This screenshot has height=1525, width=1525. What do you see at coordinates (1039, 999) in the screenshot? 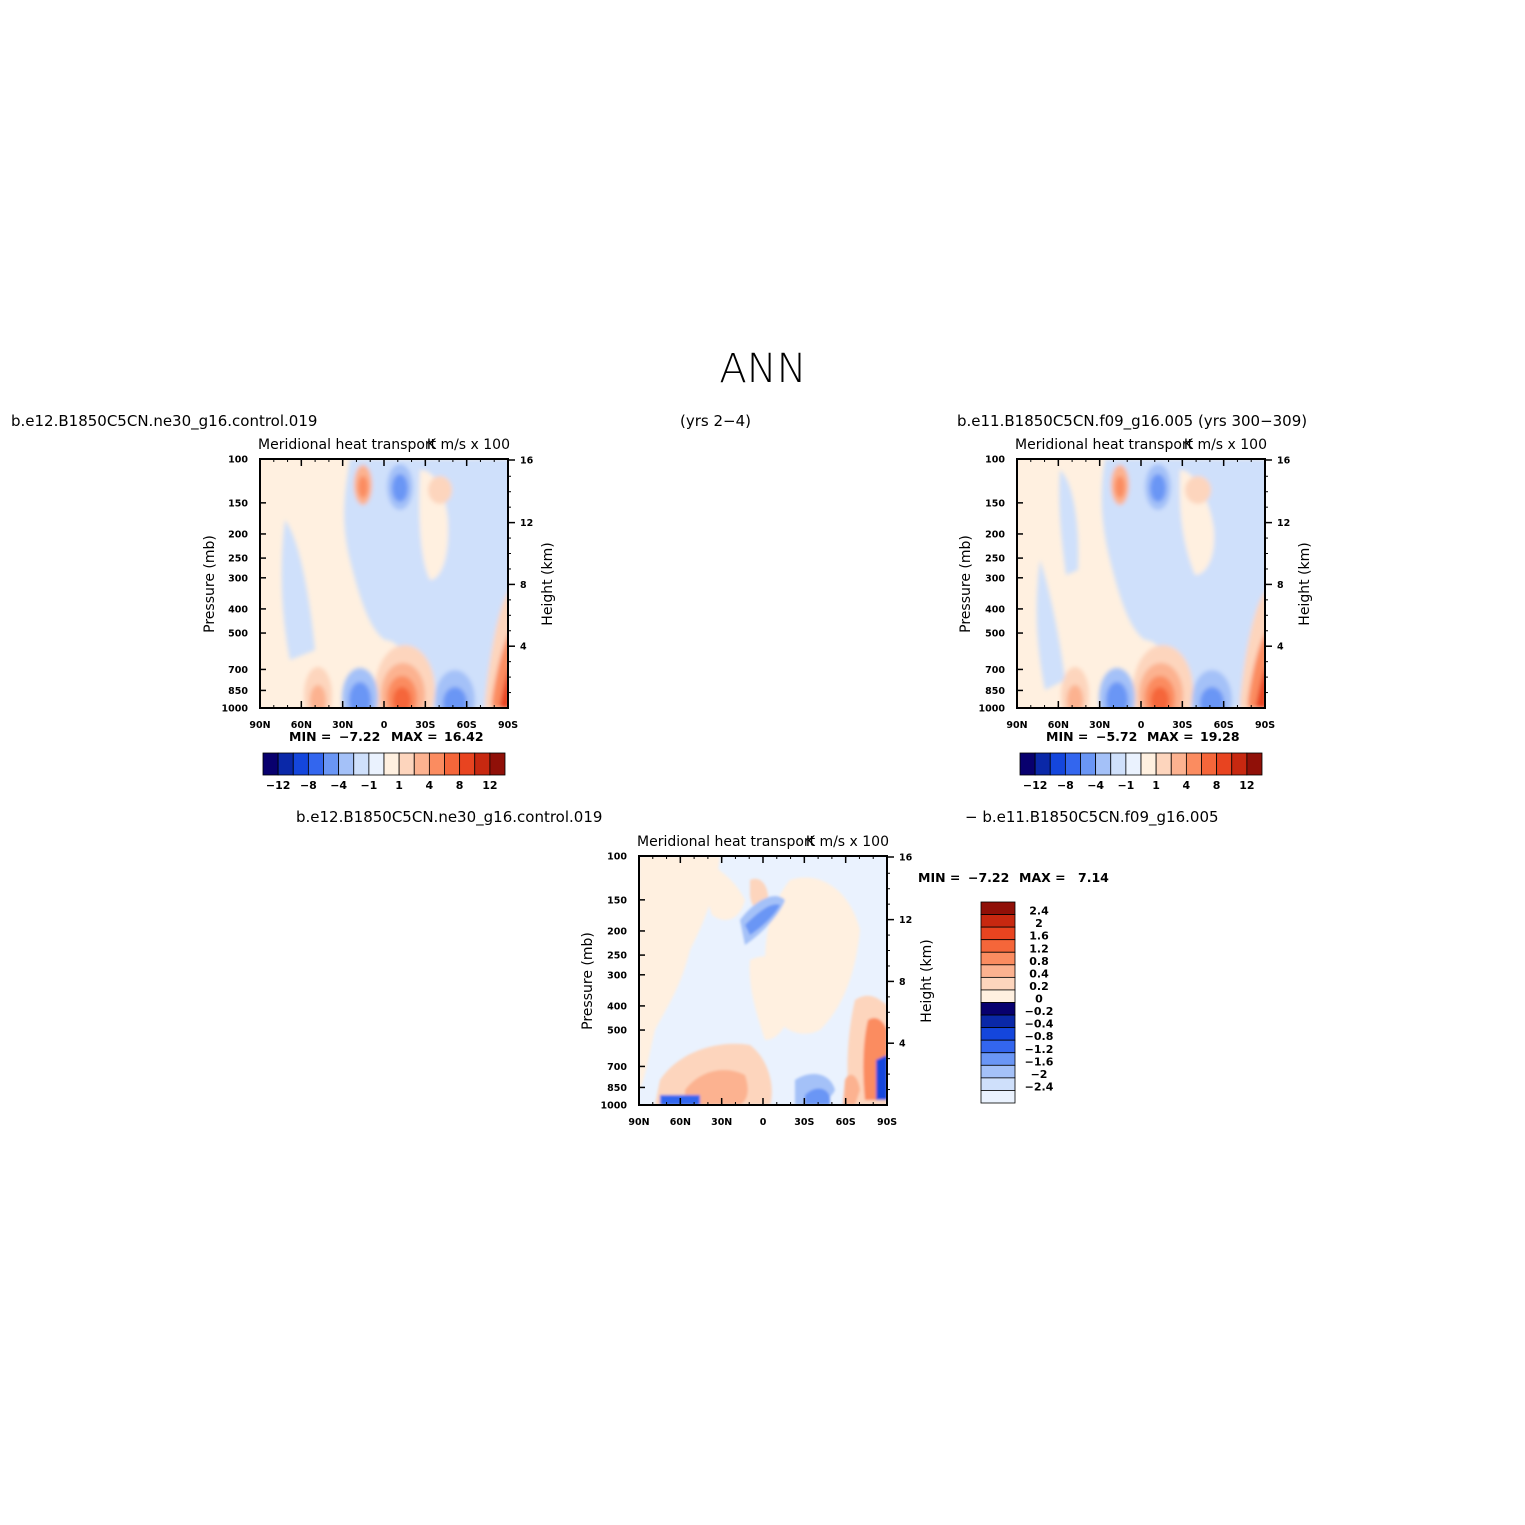
I see `colorbar-label: 0` at bounding box center [1039, 999].